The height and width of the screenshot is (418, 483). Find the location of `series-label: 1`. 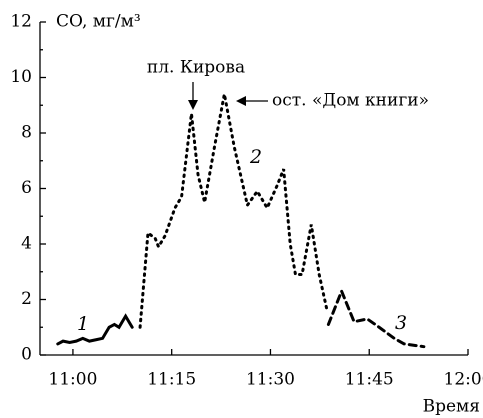

series-label: 1 is located at coordinates (83, 324).